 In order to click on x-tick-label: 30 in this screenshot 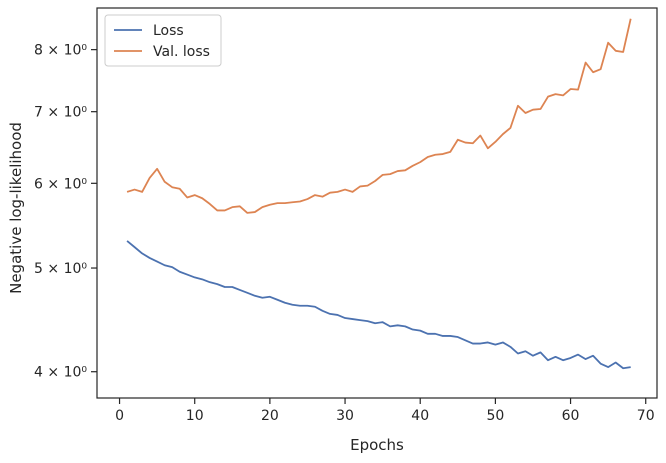, I will do `click(345, 416)`.